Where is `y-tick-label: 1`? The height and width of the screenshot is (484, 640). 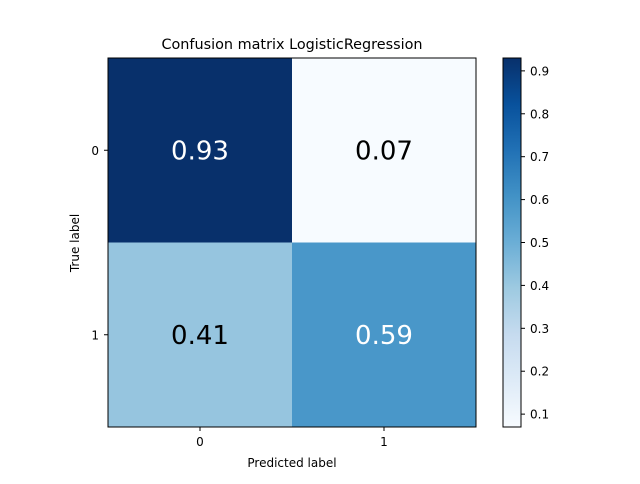 y-tick-label: 1 is located at coordinates (95, 335).